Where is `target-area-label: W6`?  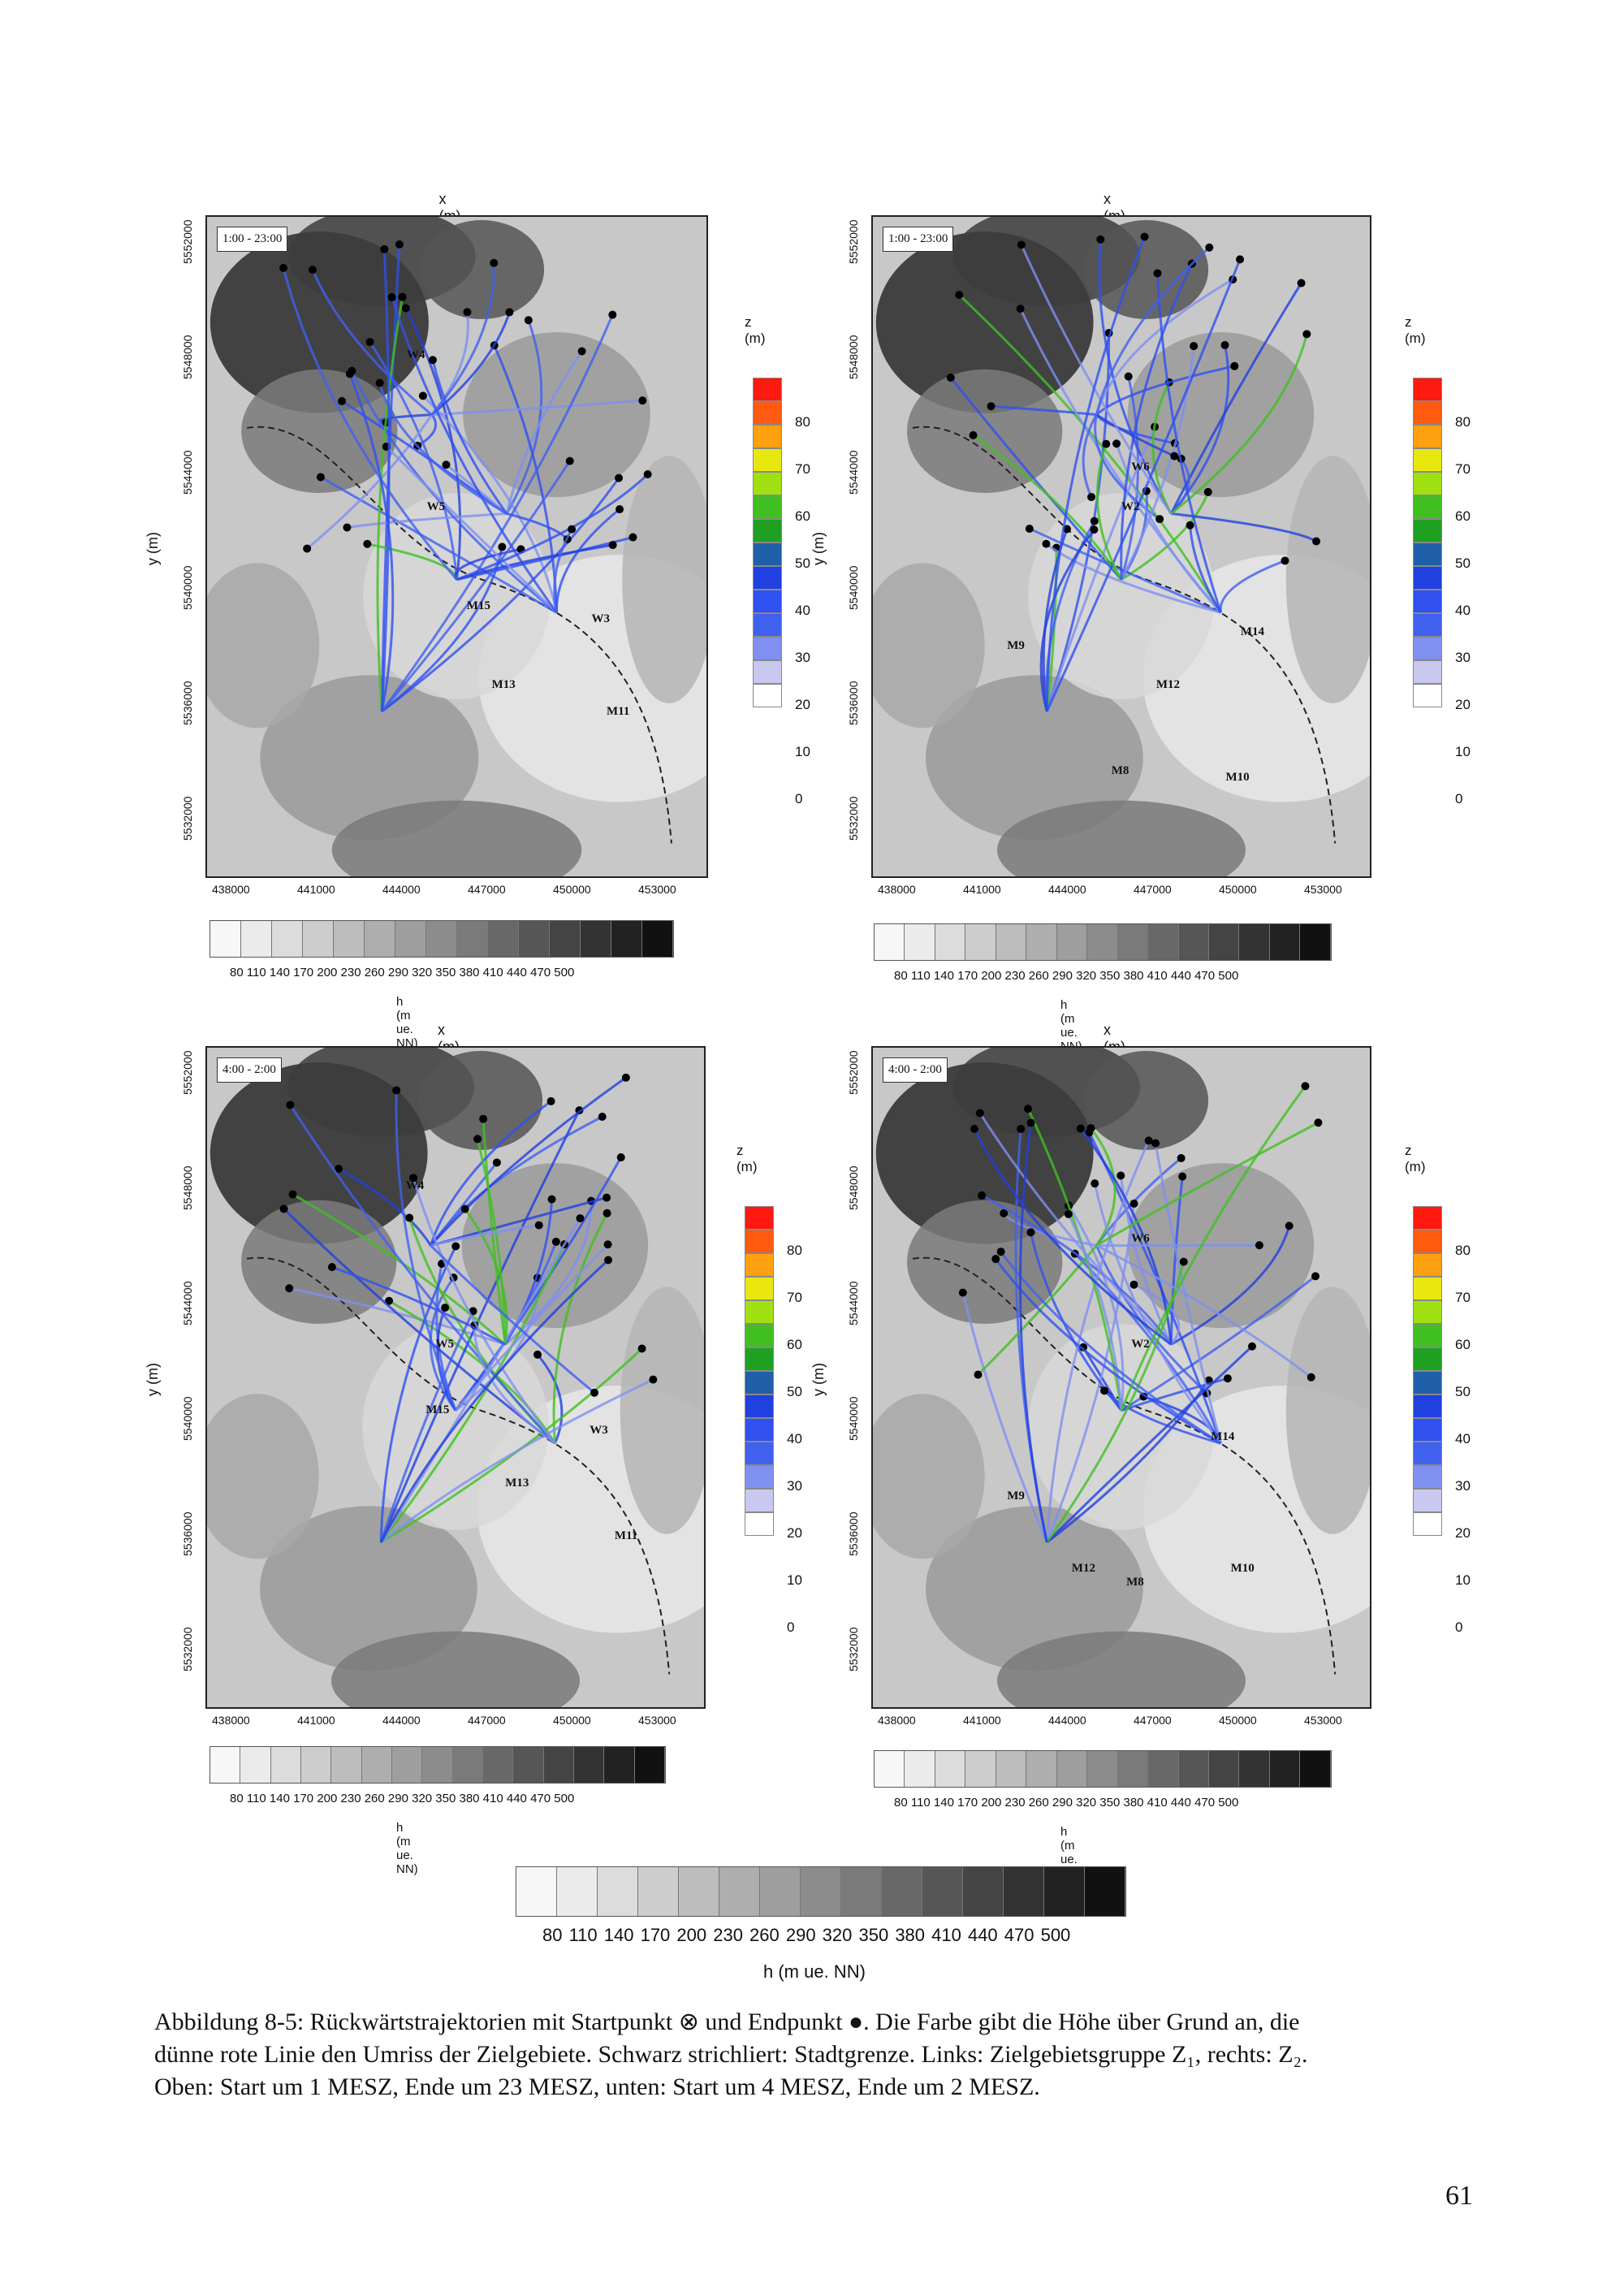
target-area-label: W6 is located at coordinates (1141, 1239).